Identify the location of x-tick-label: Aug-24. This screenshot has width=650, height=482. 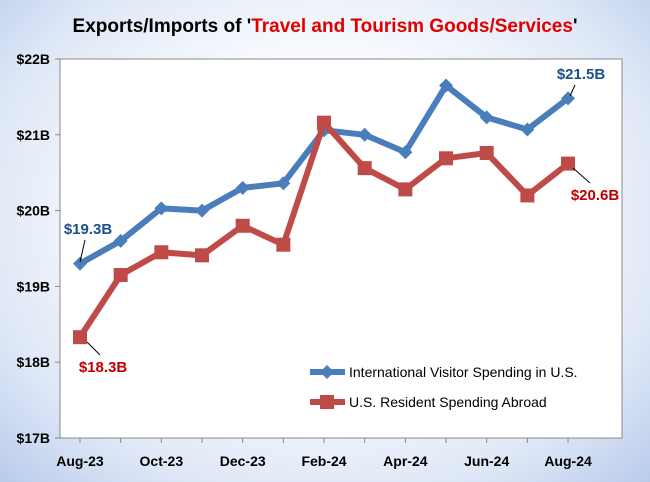
(568, 461).